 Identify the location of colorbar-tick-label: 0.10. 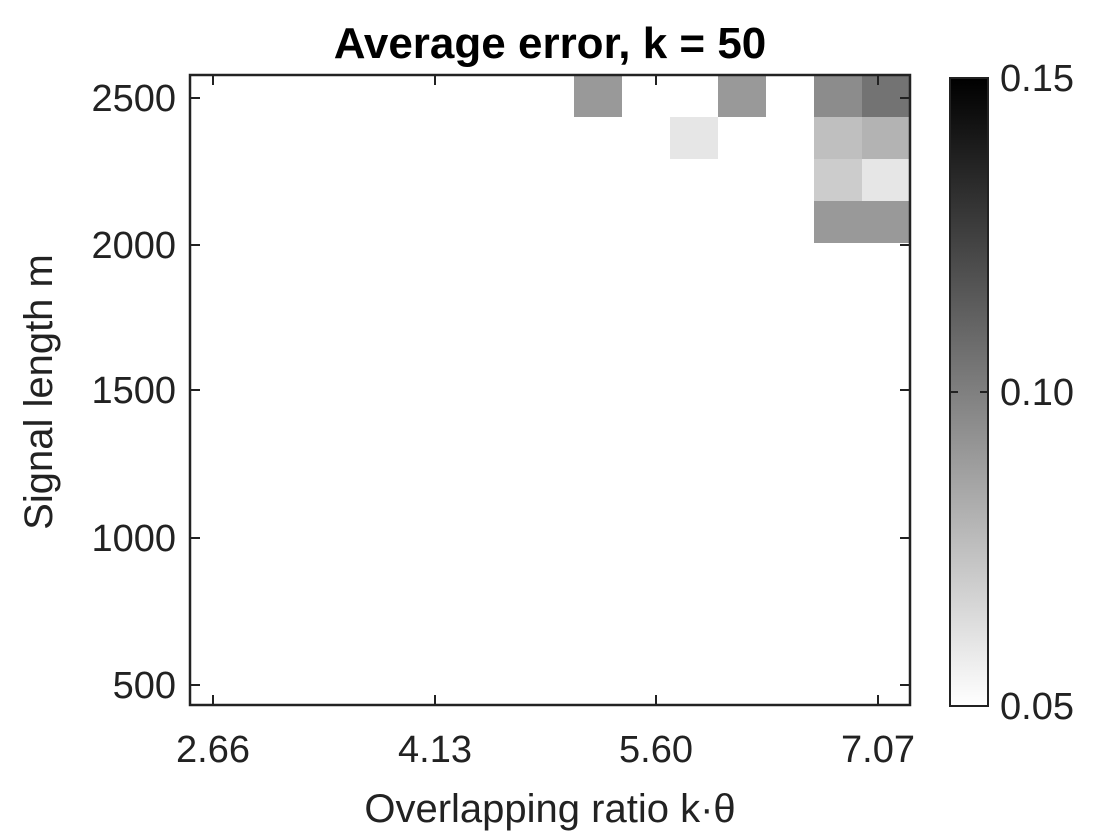
(1037, 393).